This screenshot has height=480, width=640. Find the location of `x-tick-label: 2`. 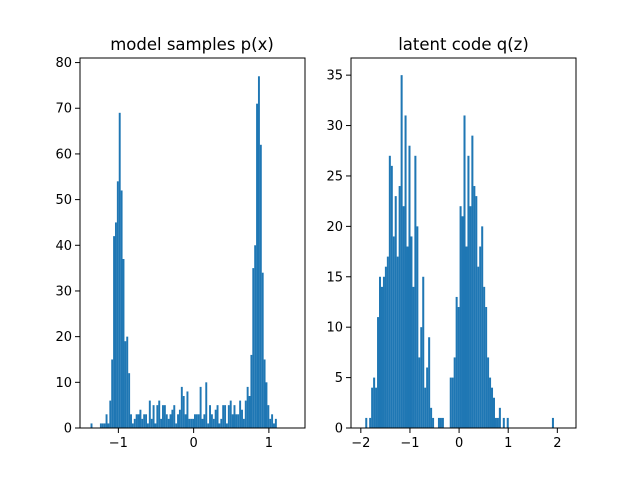

x-tick-label: 2 is located at coordinates (557, 443).